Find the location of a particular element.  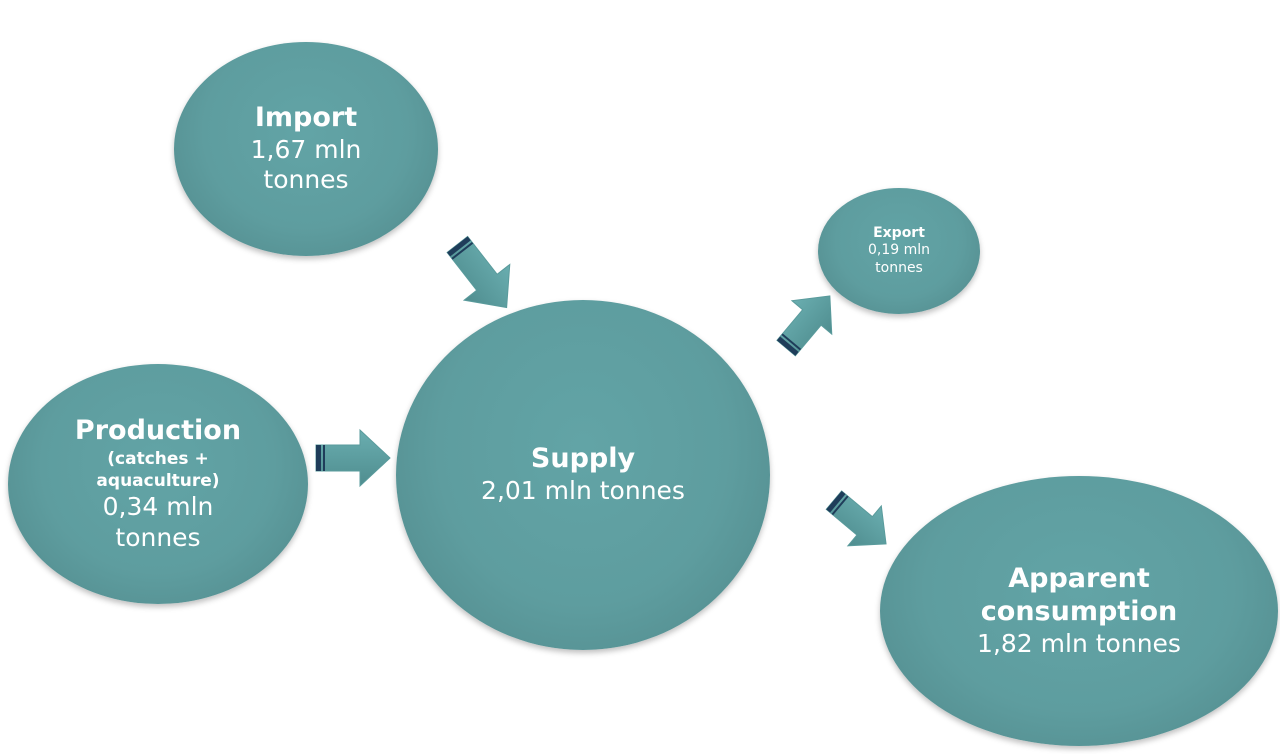

export-value: 0,19 mln tonnes is located at coordinates (899, 259).